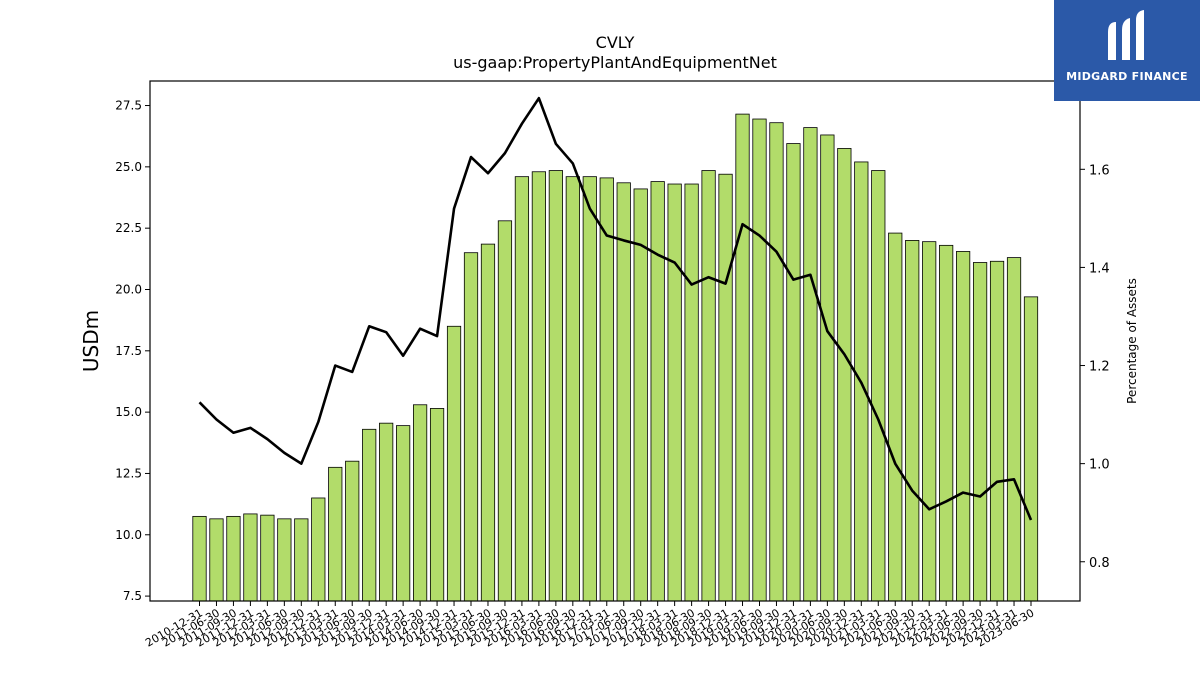 The width and height of the screenshot is (1200, 675). I want to click on y-tick-label: 17.5, so click(128, 351).